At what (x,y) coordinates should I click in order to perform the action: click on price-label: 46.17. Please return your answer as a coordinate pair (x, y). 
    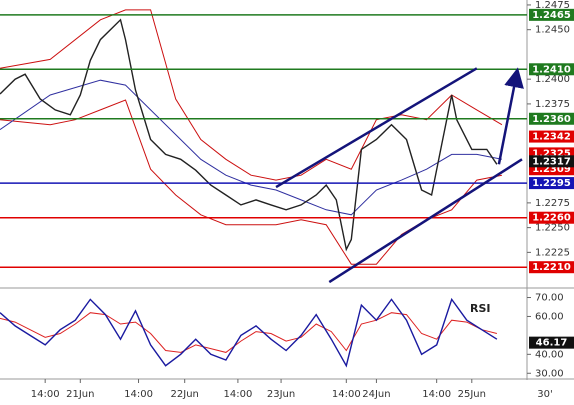
    Looking at the image, I should click on (552, 343).